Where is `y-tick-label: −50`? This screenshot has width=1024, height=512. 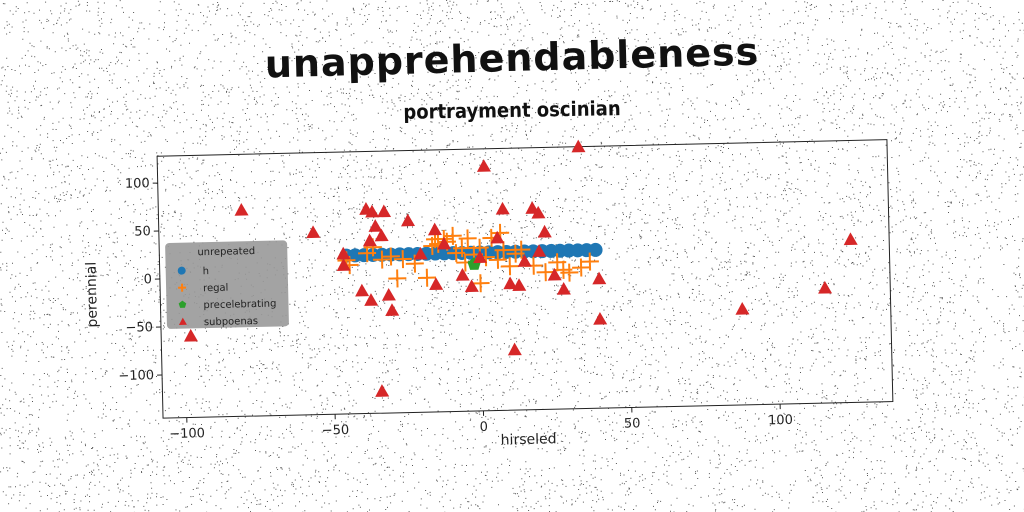
y-tick-label: −50 is located at coordinates (139, 328).